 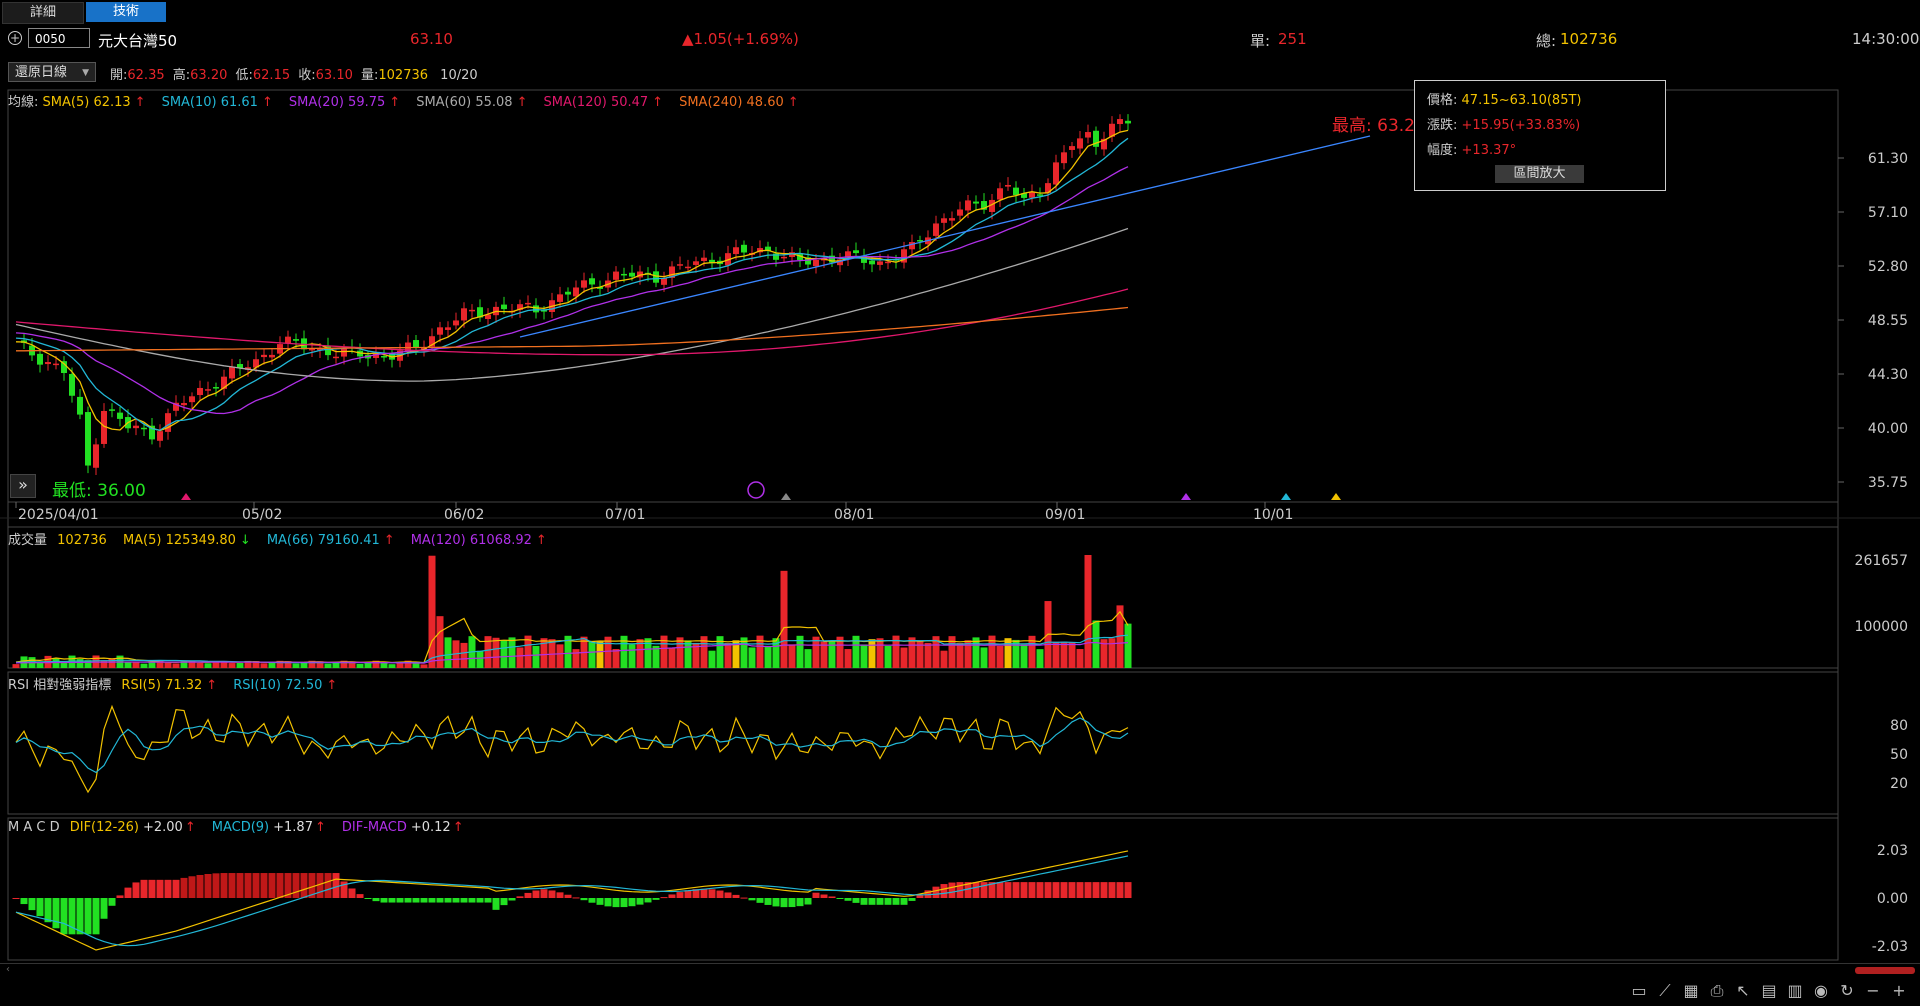 I want to click on scroll-thumb, so click(x=1885, y=970).